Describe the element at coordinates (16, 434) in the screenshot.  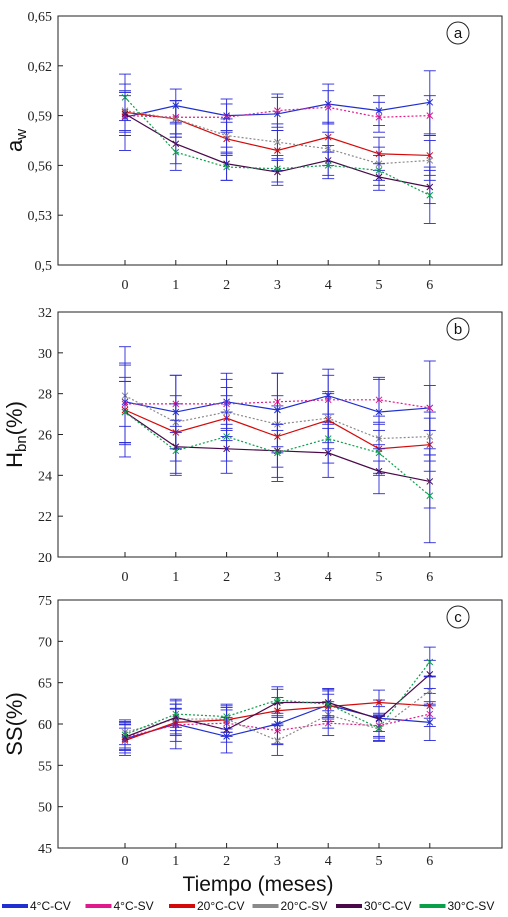
I see `y-axis-label: Hbn(%)` at that location.